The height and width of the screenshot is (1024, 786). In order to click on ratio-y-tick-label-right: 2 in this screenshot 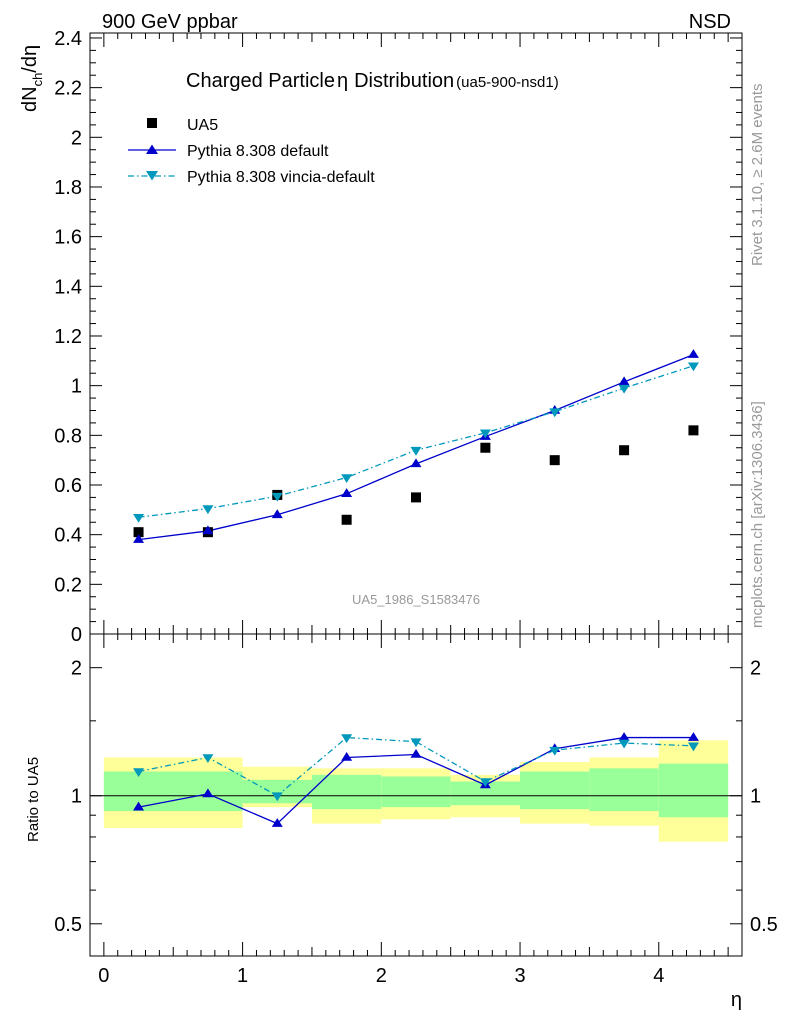, I will do `click(755, 669)`.